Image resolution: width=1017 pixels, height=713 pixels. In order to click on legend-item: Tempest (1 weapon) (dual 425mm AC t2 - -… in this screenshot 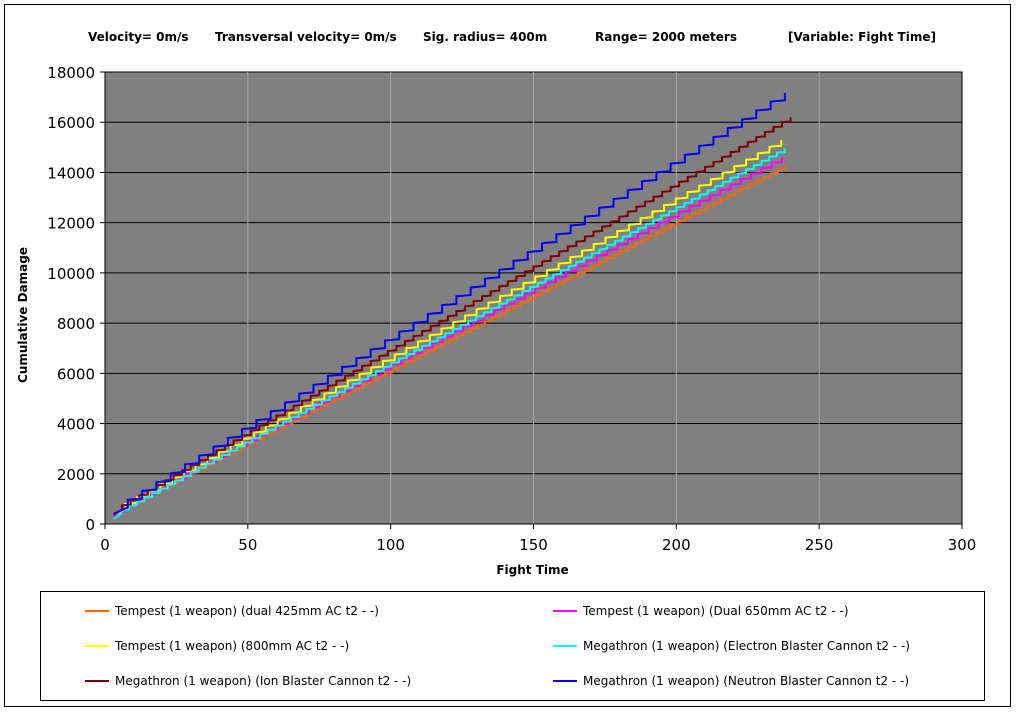, I will do `click(232, 611)`.